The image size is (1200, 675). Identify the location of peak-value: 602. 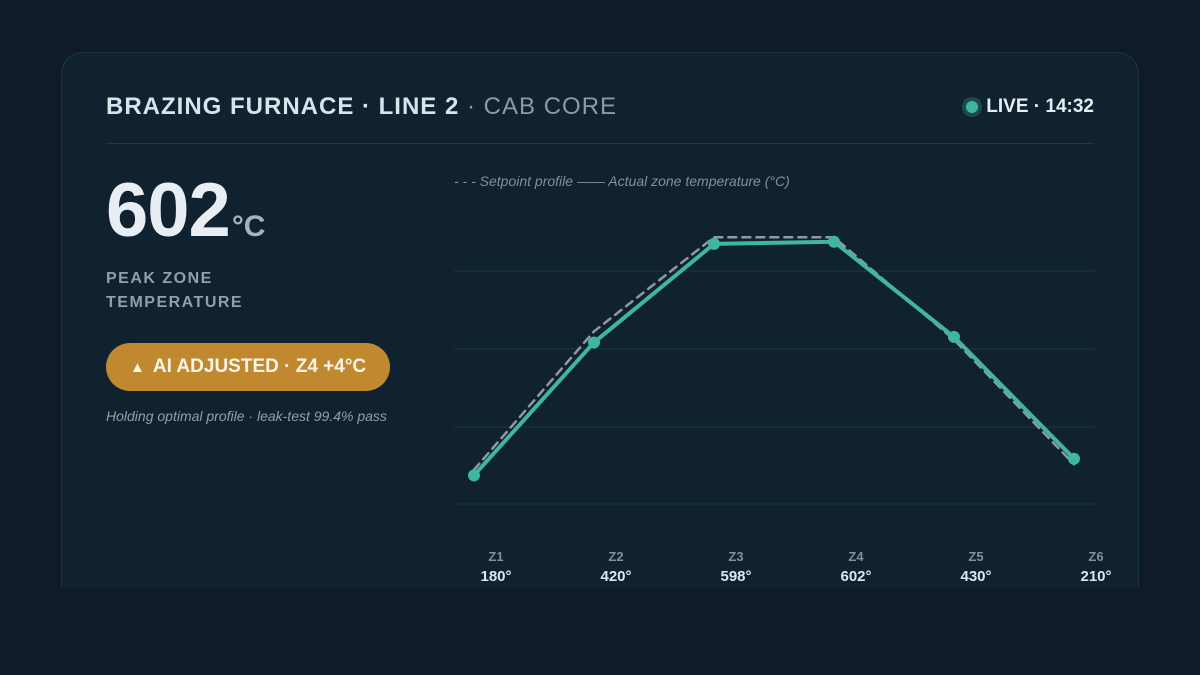
(168, 210).